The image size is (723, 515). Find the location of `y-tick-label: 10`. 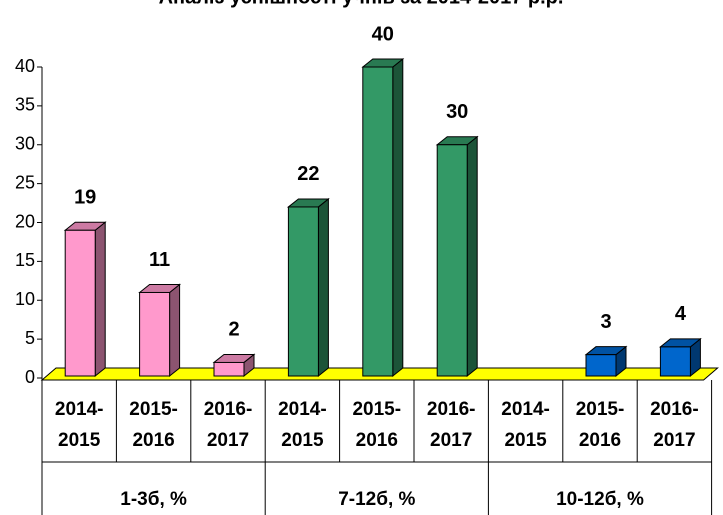

y-tick-label: 10 is located at coordinates (25, 299).